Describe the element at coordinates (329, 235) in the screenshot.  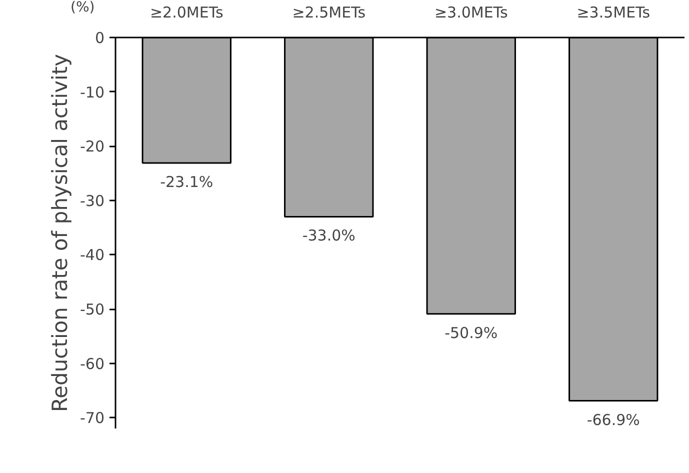
I see `data-label: -33.0%` at that location.